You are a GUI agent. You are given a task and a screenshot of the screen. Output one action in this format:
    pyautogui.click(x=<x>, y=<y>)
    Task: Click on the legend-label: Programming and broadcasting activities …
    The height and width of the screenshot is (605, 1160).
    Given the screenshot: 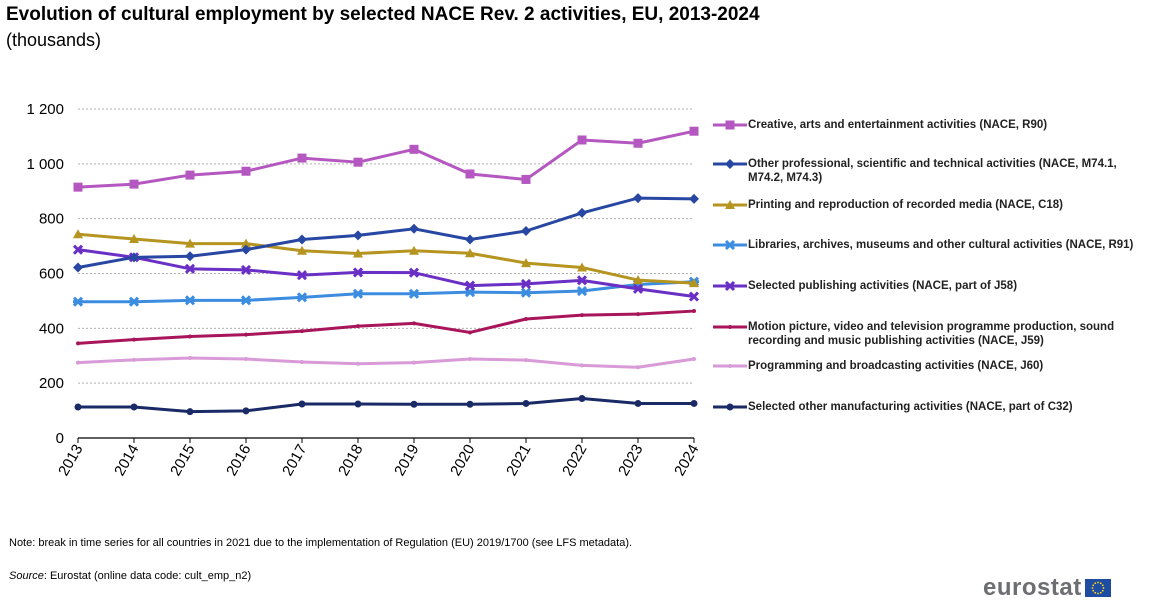 What is the action you would take?
    pyautogui.click(x=896, y=366)
    